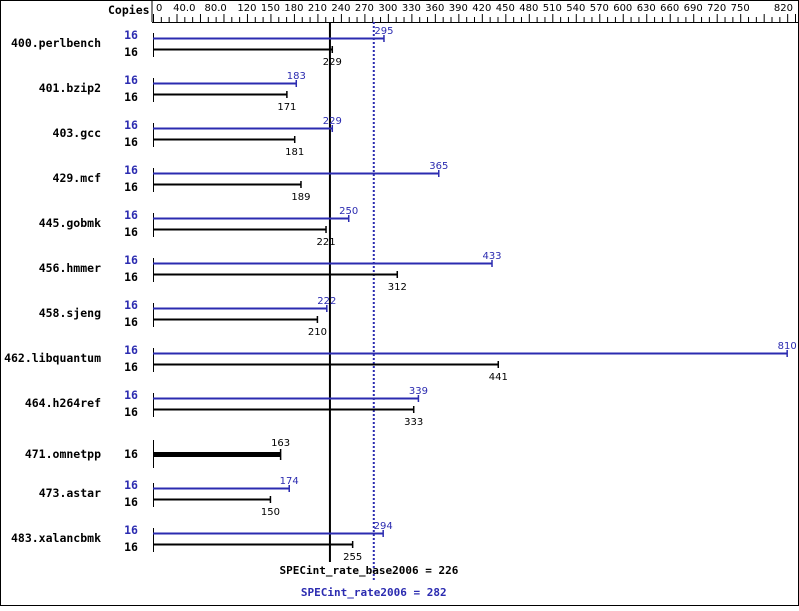 The height and width of the screenshot is (611, 799). What do you see at coordinates (70, 313) in the screenshot?
I see `benchmark-name: 458.sjeng` at bounding box center [70, 313].